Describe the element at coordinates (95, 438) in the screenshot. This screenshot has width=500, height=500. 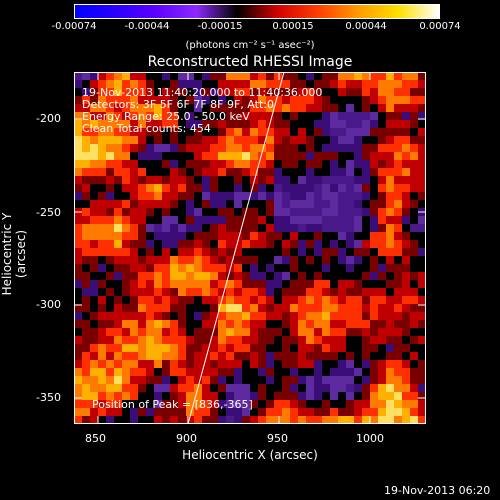
I see `x-tick-label: 850` at that location.